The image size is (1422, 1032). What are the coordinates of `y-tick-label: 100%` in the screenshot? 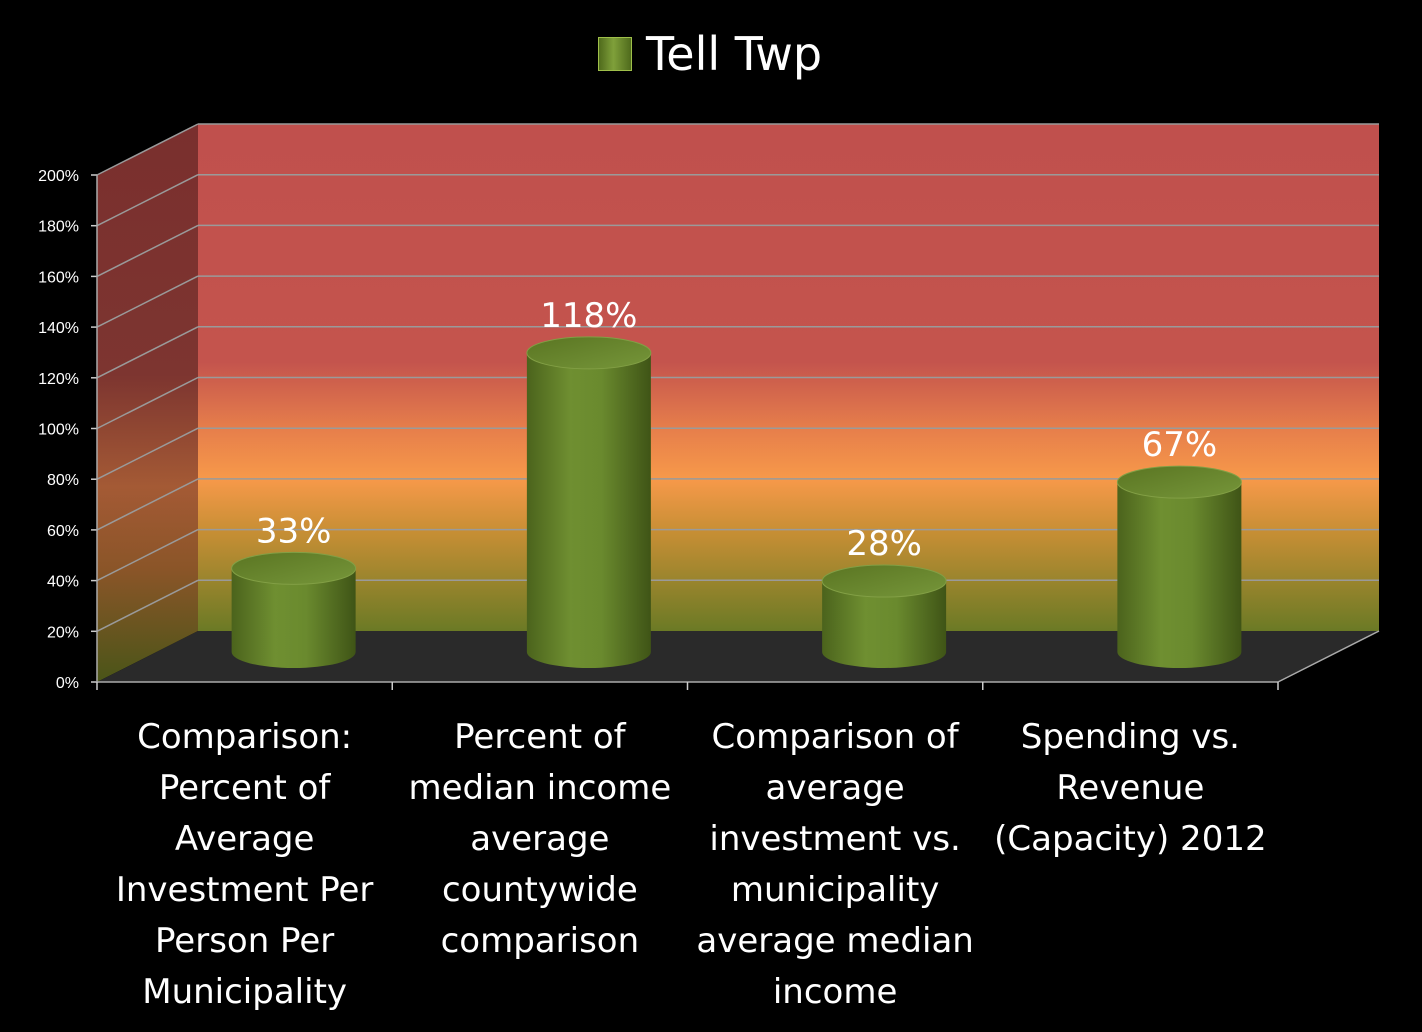 It's located at (58, 430).